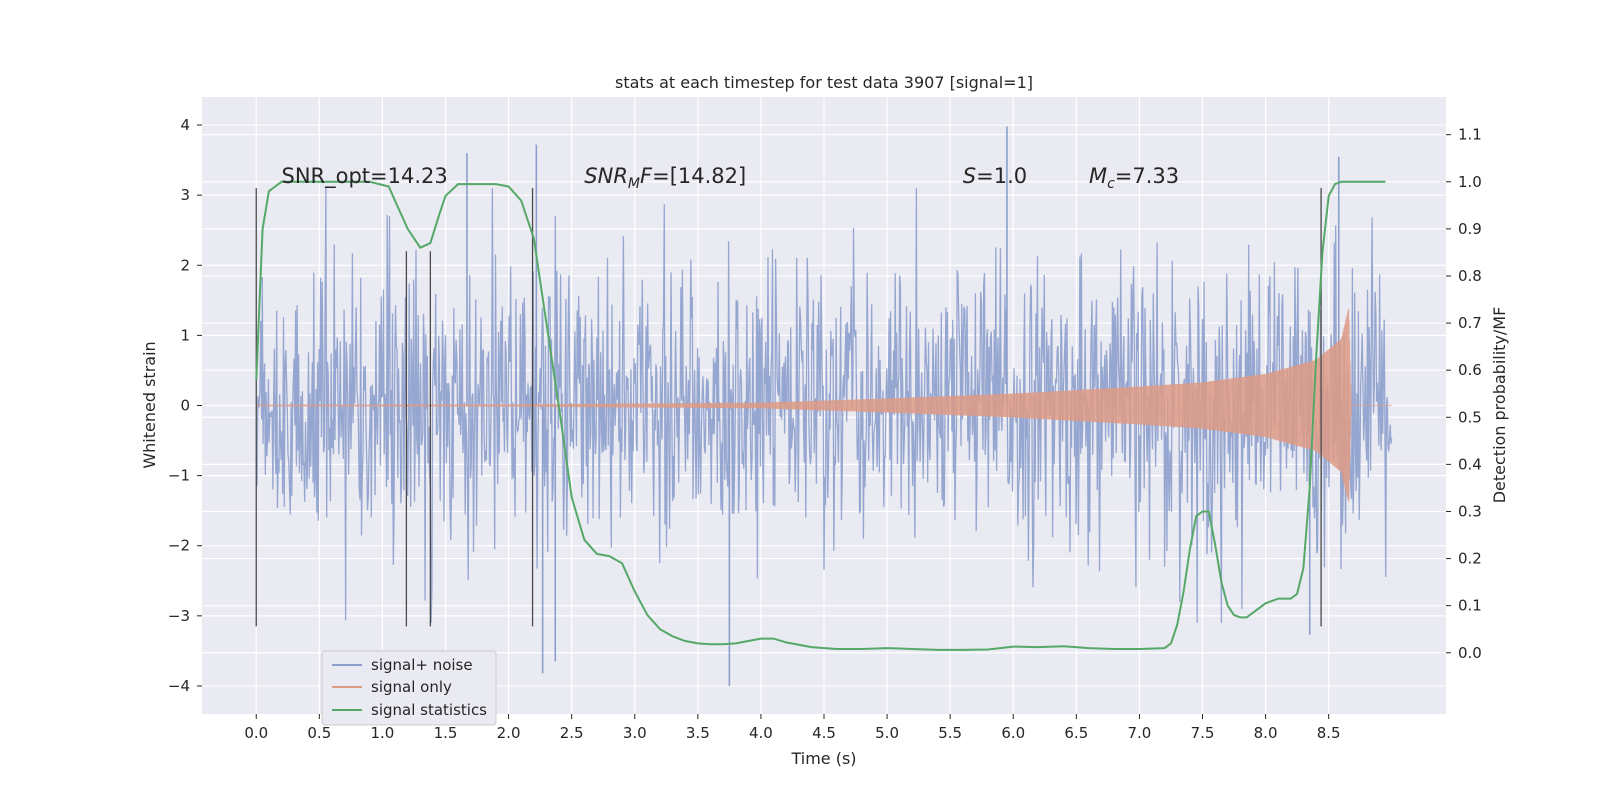  Describe the element at coordinates (1076, 733) in the screenshot. I see `x-tick-label: 6.5` at that location.